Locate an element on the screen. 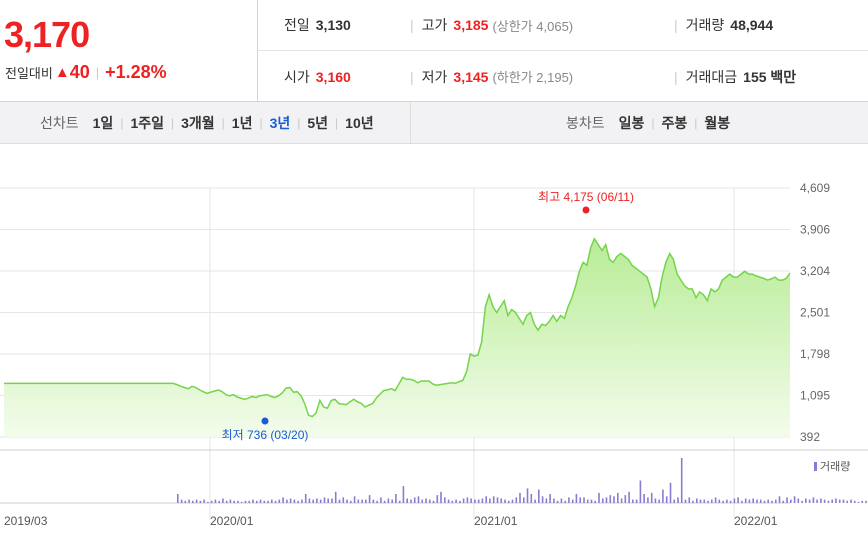  tab-1d: 1일 is located at coordinates (103, 123).